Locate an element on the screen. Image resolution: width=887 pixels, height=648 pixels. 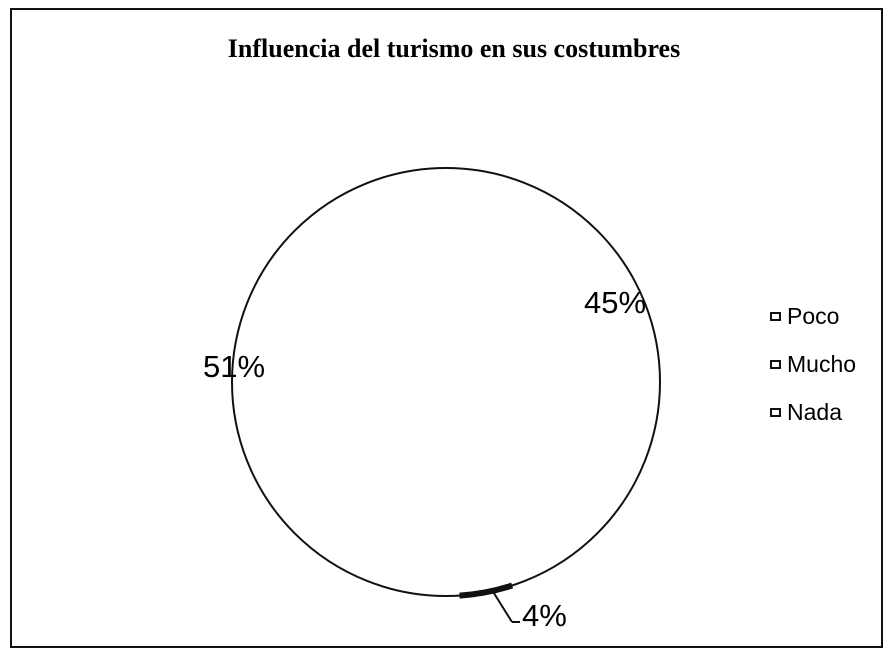
data-label-mucho: 4% is located at coordinates (544, 615).